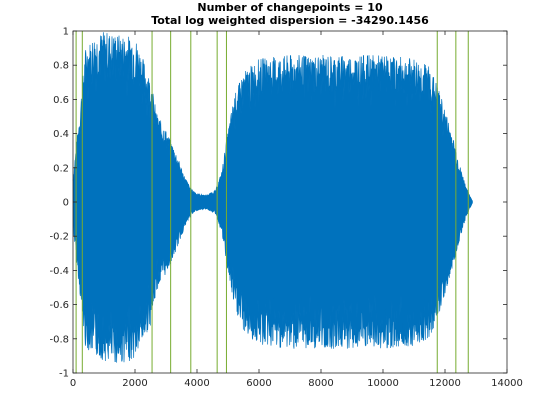 The image size is (560, 420). What do you see at coordinates (61, 134) in the screenshot?
I see `y-tick-label: 0.4` at bounding box center [61, 134].